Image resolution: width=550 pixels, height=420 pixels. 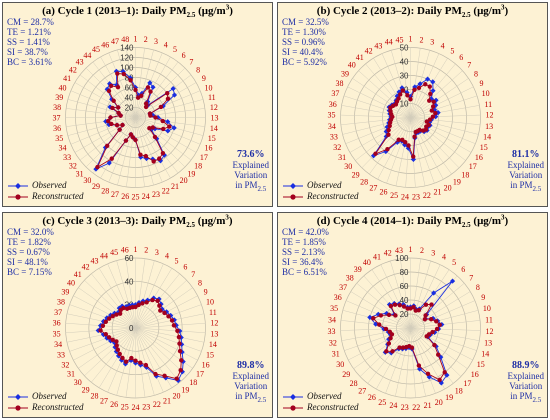 I want to click on category-label: 39, so click(x=358, y=269).